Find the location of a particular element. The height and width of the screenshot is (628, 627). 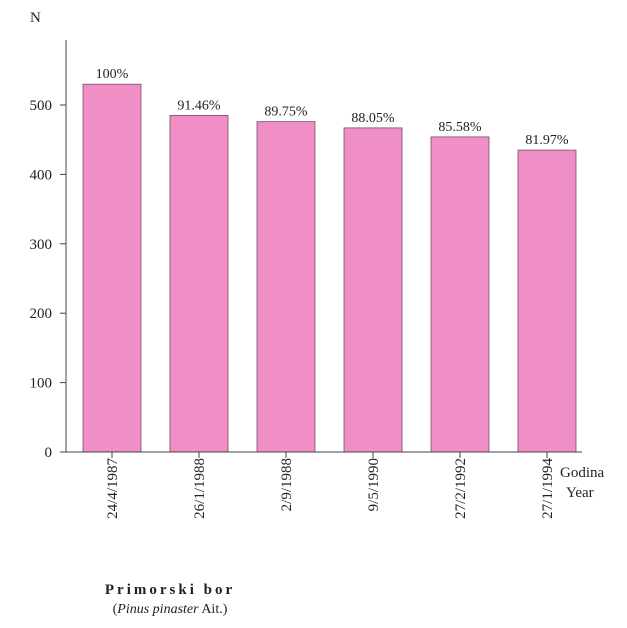

x-axis-label-line1: Godina is located at coordinates (582, 473).